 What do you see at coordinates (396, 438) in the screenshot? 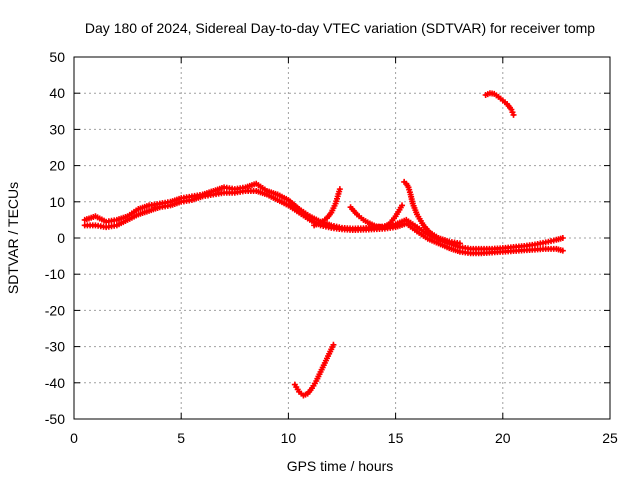
I see `x-tick-label: 15` at bounding box center [396, 438].